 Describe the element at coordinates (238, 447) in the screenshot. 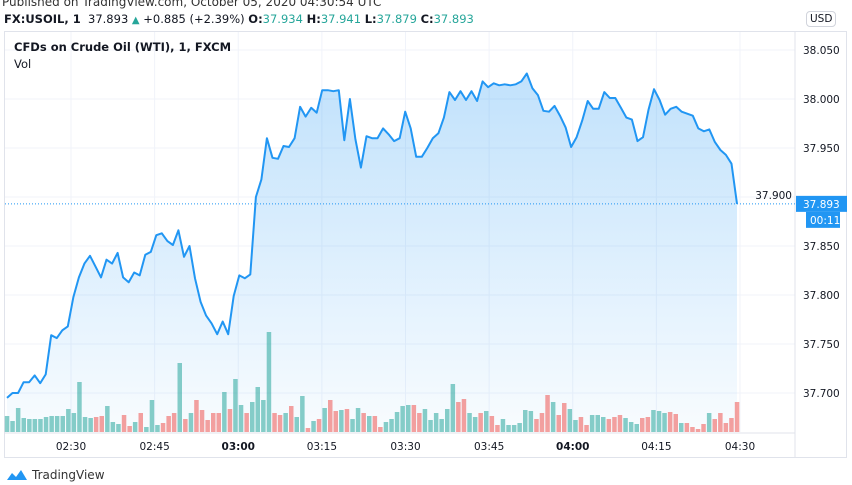

I see `time-tick-label: 03:00` at that location.